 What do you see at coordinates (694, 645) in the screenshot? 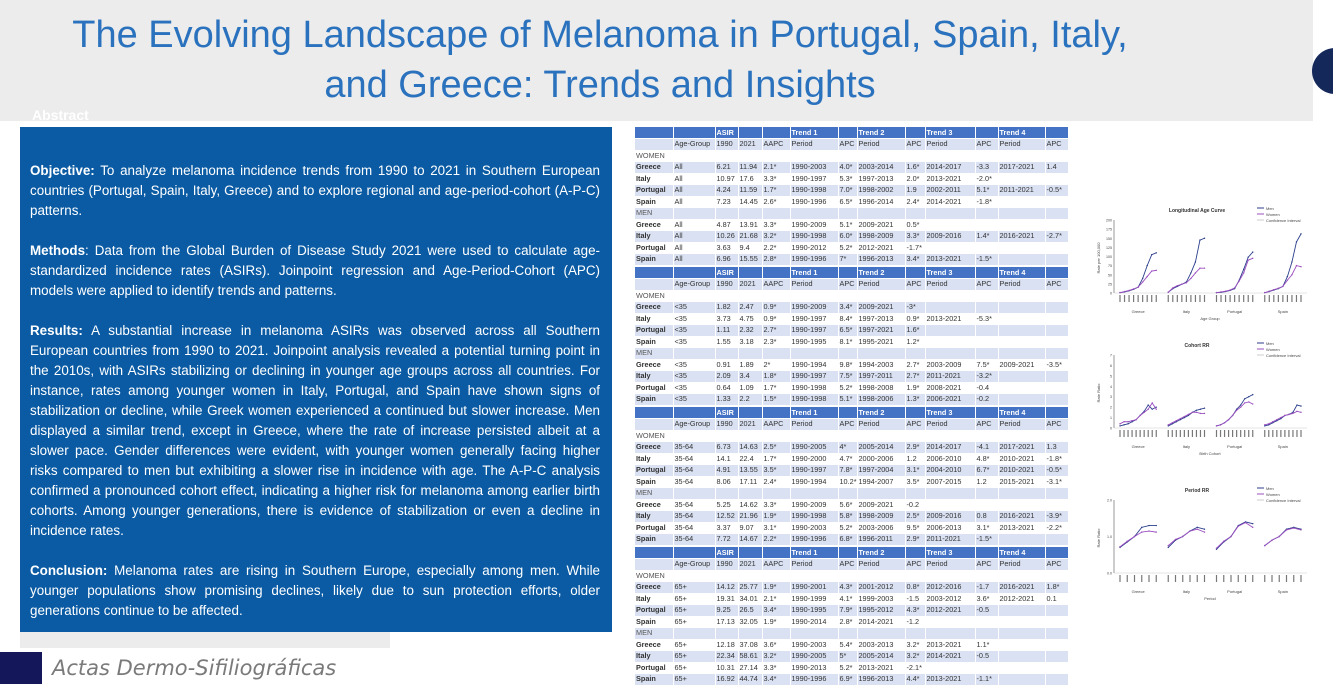
I see `table-cell: 65+` at bounding box center [694, 645].